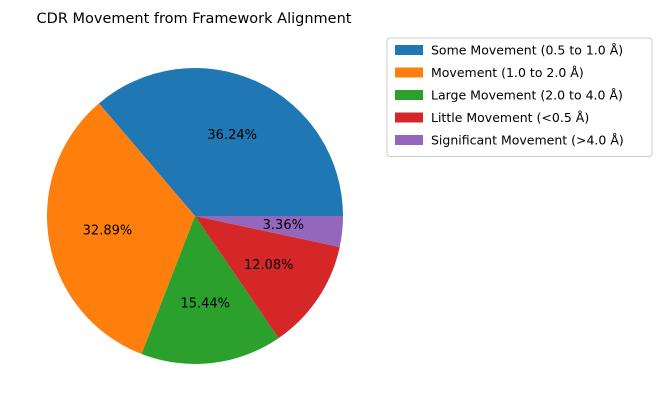  Describe the element at coordinates (232, 135) in the screenshot. I see `pie-percentage-label-1: 36.24%` at that location.